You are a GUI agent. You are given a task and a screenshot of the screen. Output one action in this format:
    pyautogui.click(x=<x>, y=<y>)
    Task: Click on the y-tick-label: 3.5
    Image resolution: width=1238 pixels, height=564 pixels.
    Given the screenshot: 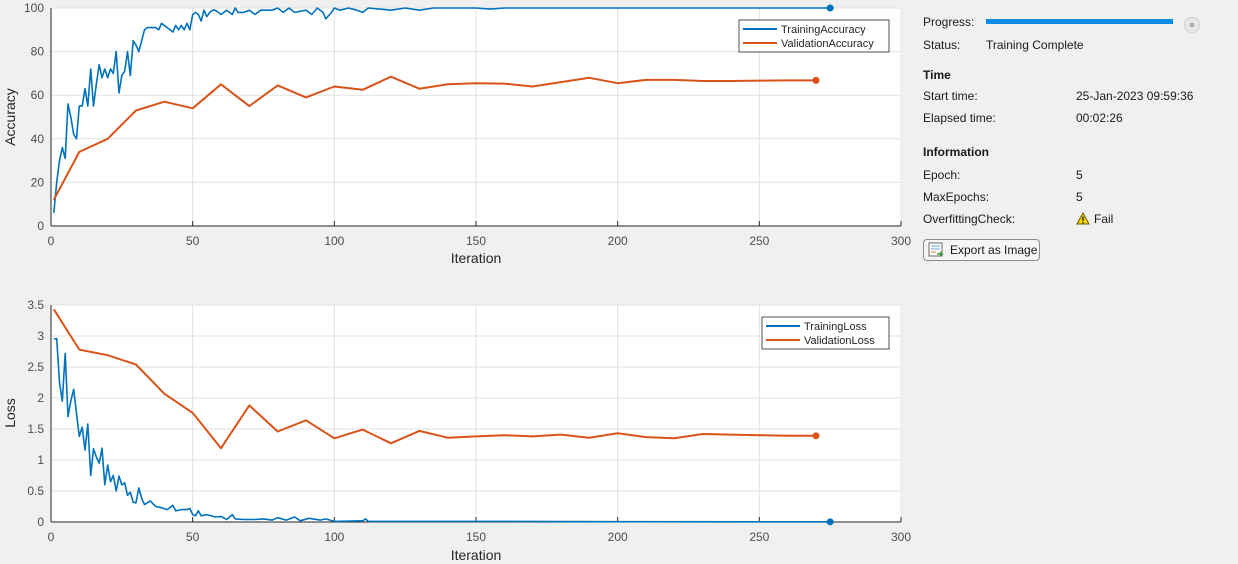 What is the action you would take?
    pyautogui.click(x=35, y=305)
    